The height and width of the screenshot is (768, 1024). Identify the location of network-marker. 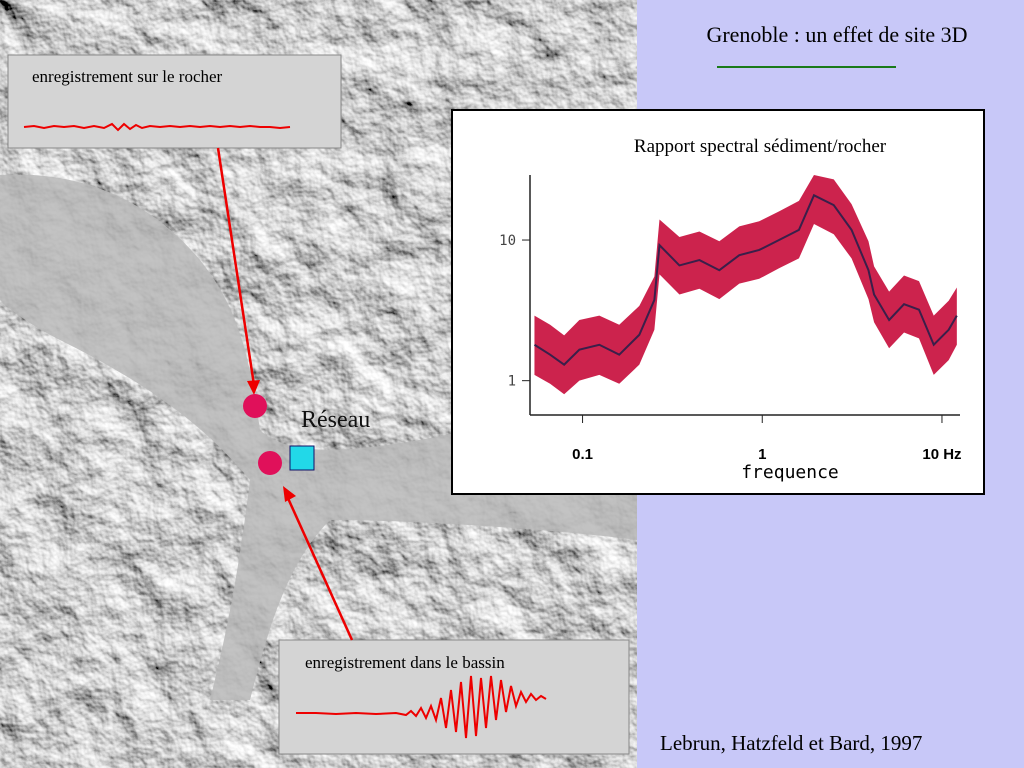
(302, 458).